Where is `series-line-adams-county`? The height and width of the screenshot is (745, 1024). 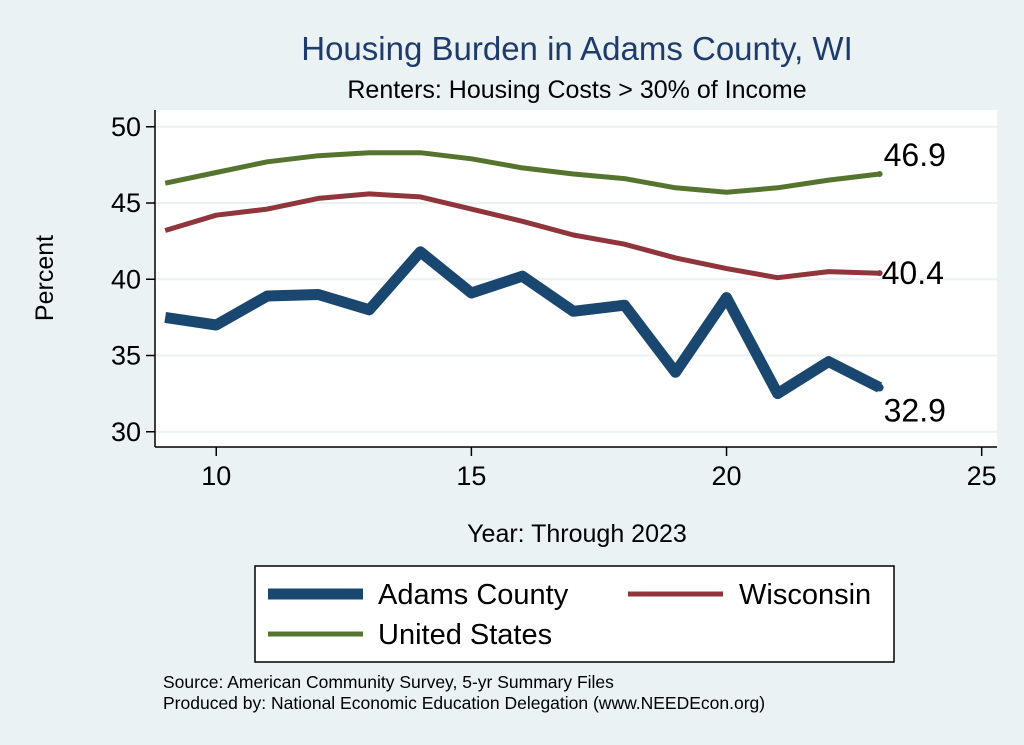
series-line-adams-county is located at coordinates (523, 323).